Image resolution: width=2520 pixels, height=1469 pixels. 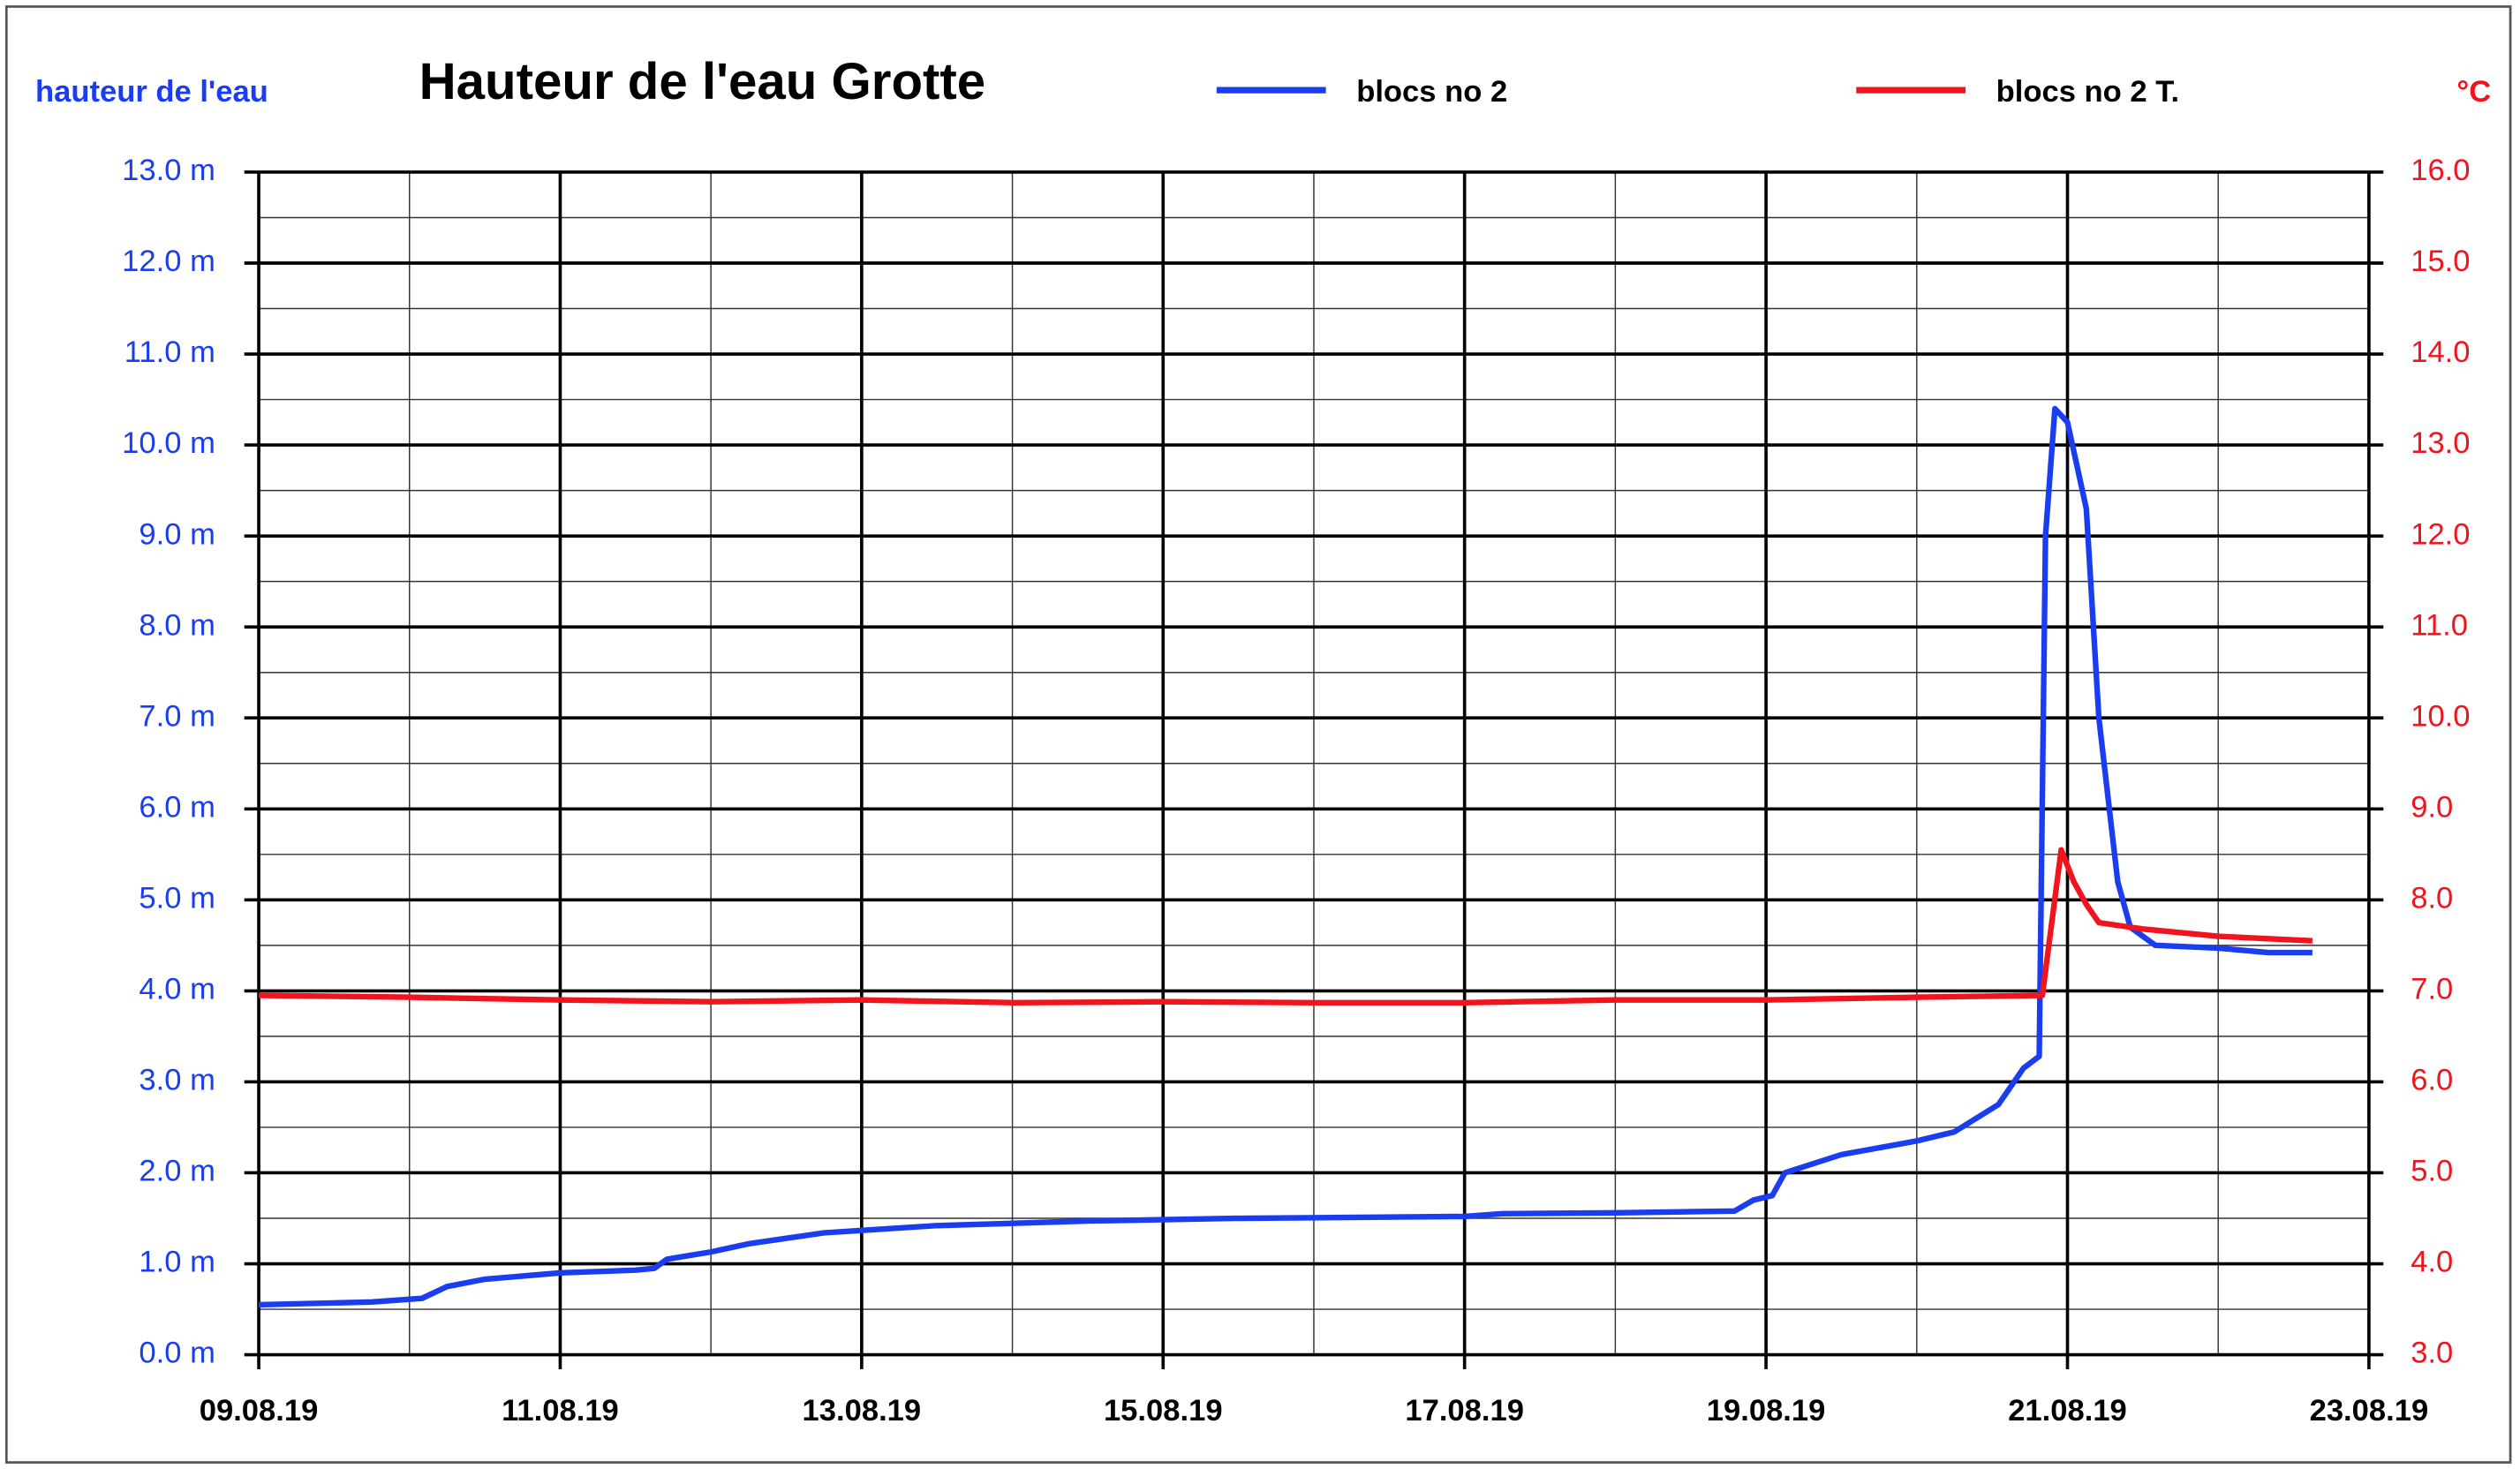 I want to click on y-tick-label: 13.0 m, so click(x=168, y=170).